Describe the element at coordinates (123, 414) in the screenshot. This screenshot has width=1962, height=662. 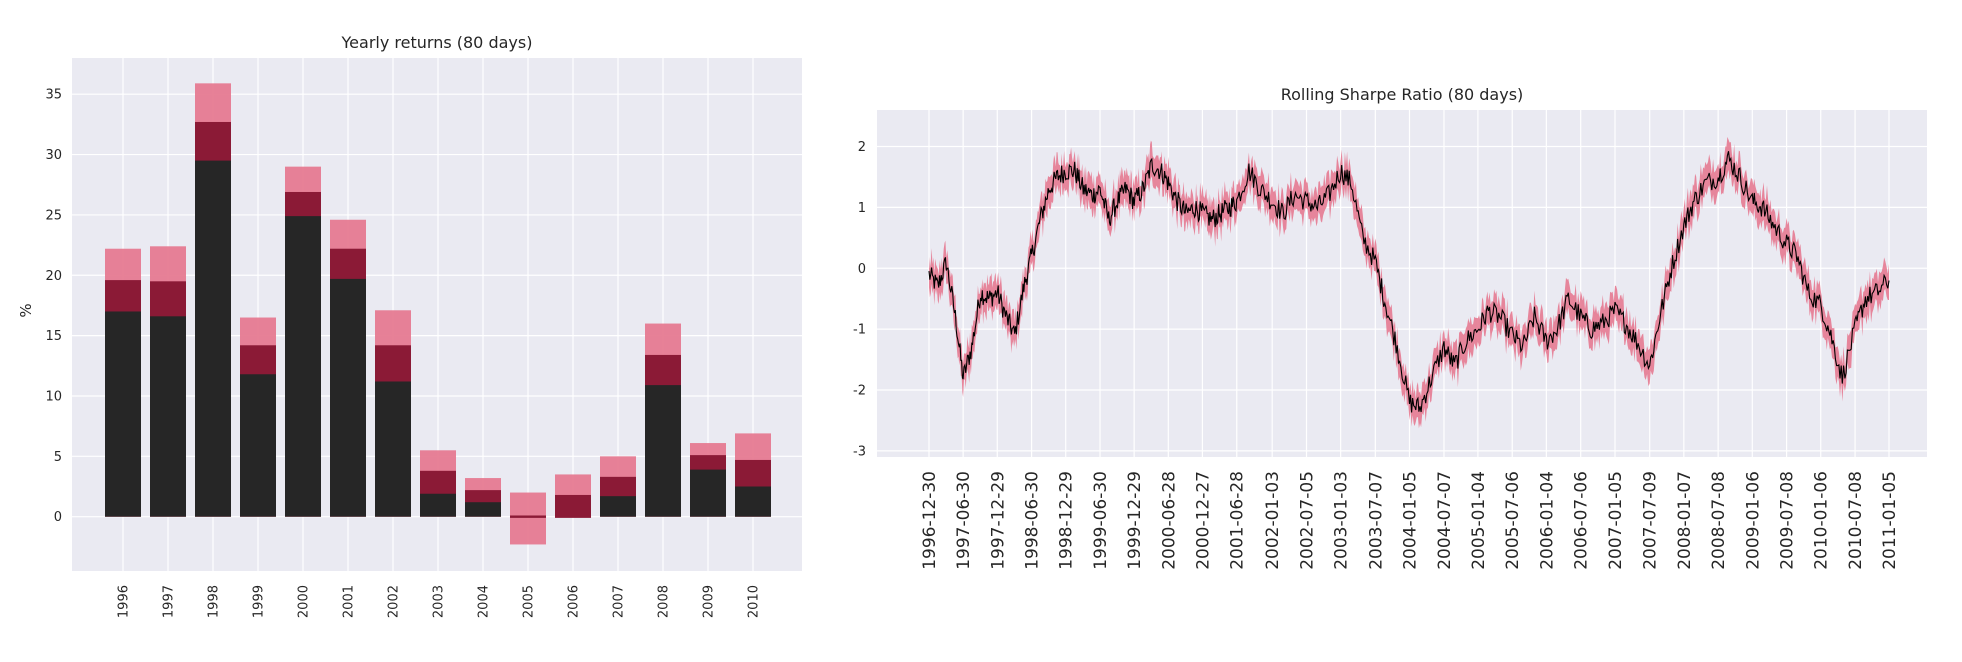
I see `bar-median-1996` at that location.